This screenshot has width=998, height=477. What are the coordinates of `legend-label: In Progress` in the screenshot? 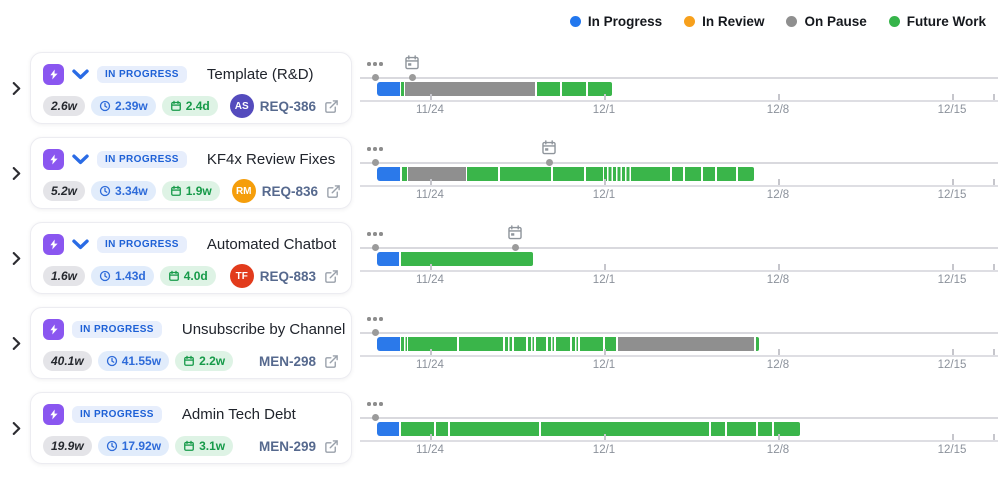 It's located at (625, 21).